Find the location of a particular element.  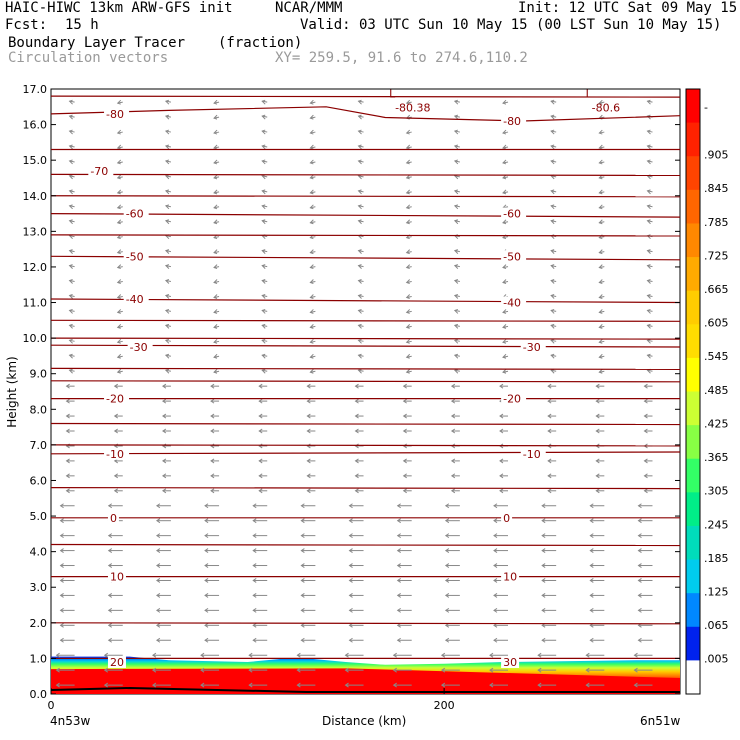

contour-label: -40 is located at coordinates (512, 303).